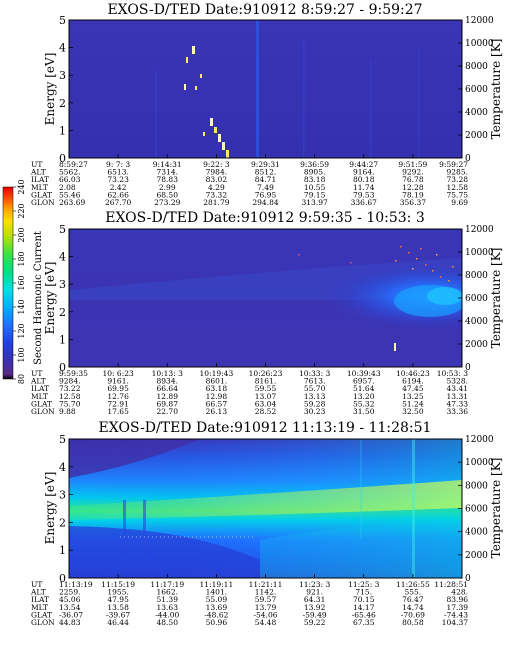  Describe the element at coordinates (456, 614) in the screenshot. I see `orbit-cell: -74.43` at that location.